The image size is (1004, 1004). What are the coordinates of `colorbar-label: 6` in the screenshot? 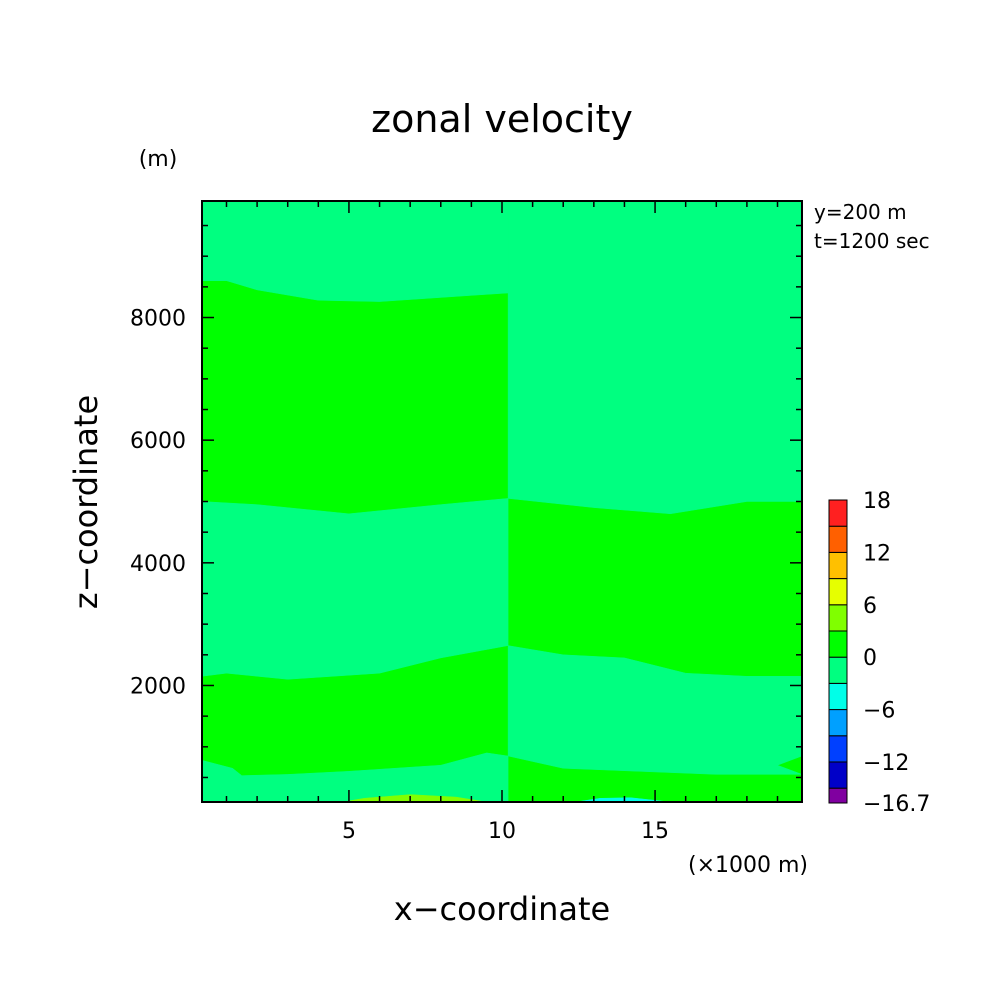 It's located at (870, 606).